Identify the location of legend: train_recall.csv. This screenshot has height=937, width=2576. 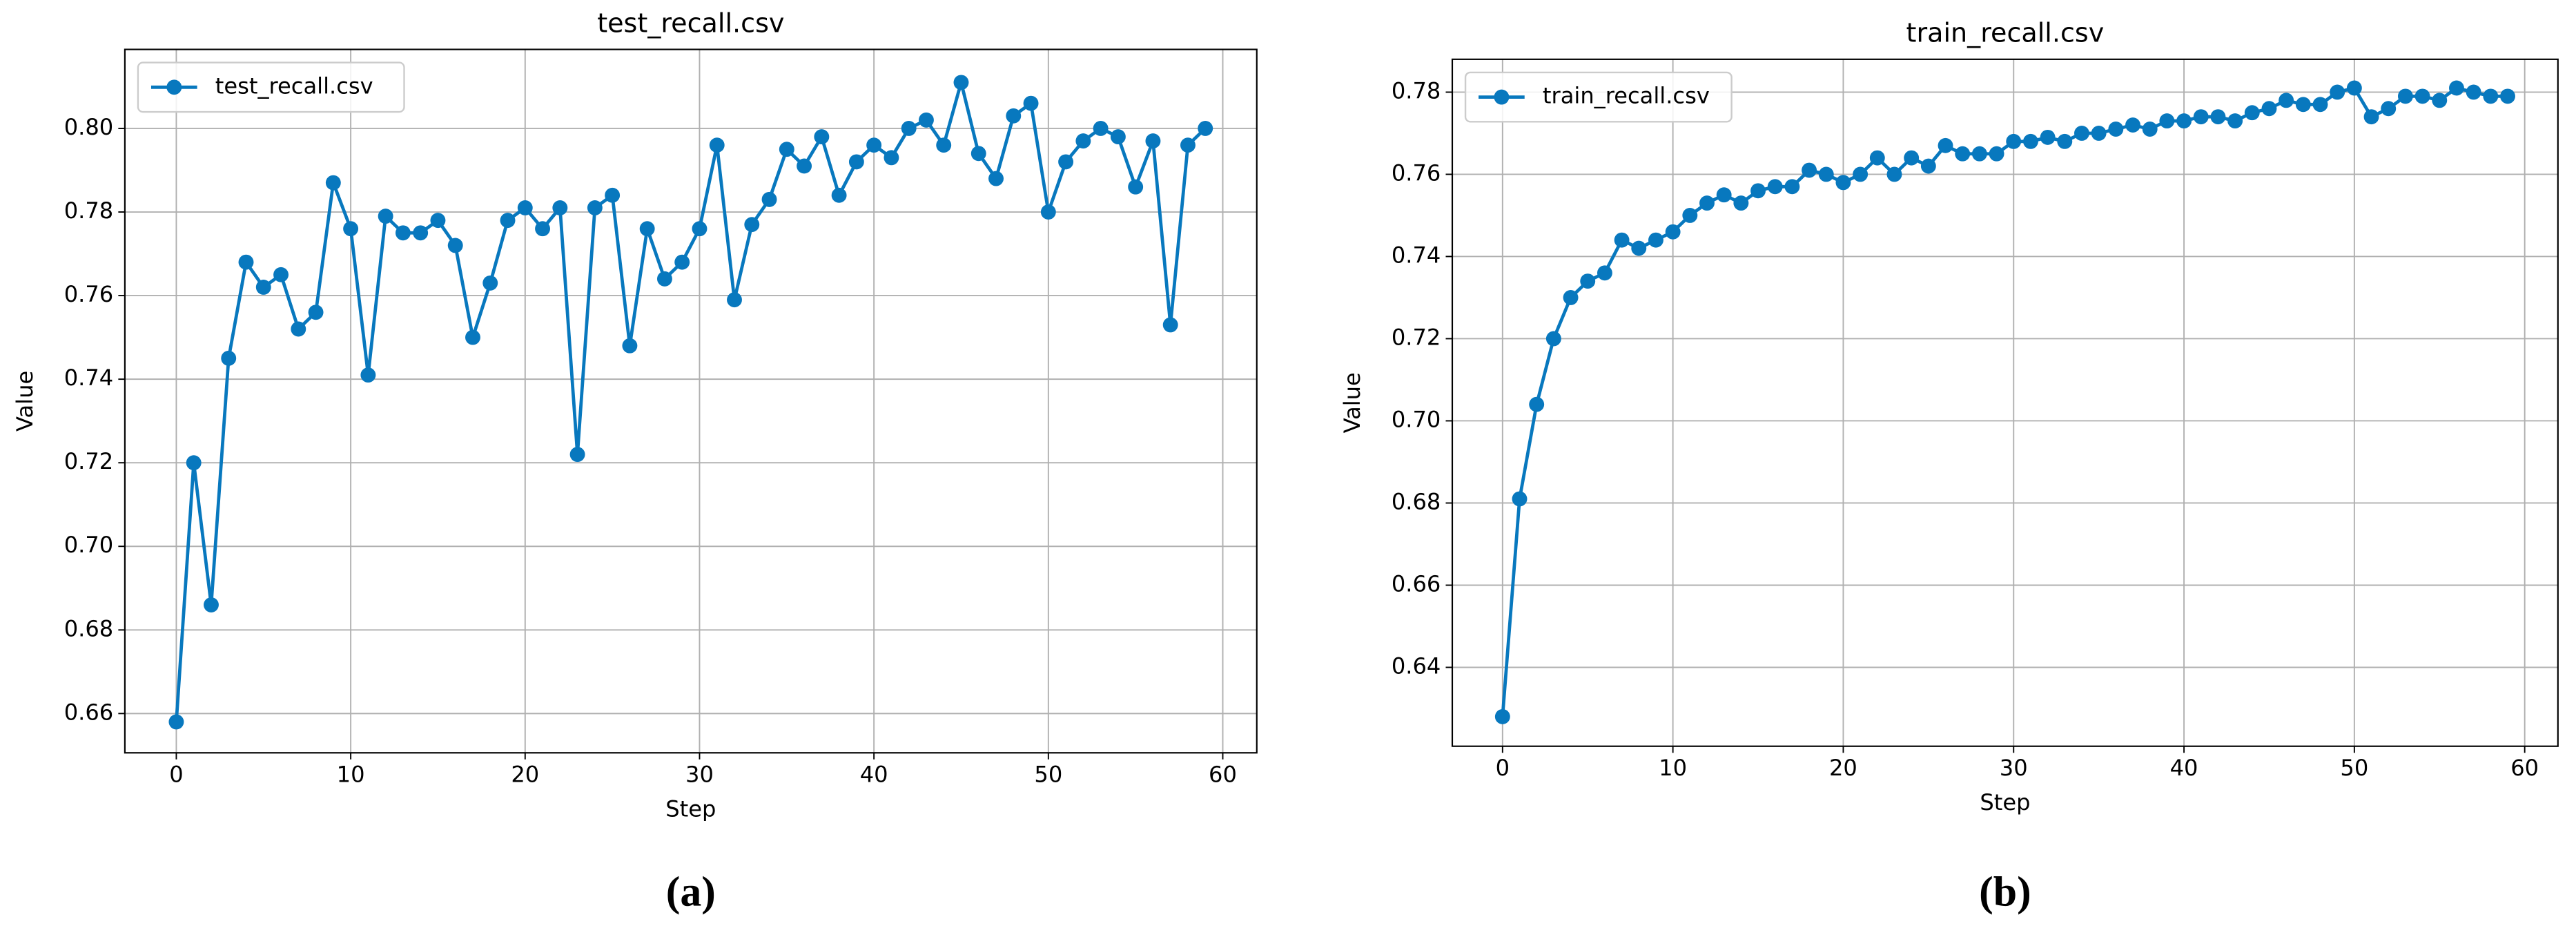
(1598, 97).